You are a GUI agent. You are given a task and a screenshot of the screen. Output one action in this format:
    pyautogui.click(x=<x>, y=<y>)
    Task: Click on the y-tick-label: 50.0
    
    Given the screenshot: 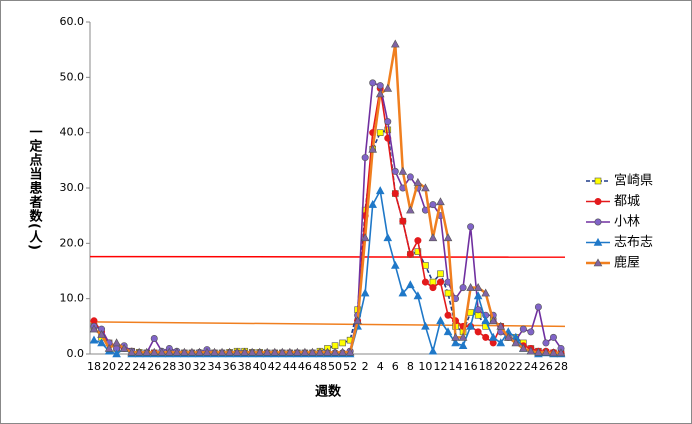 What is the action you would take?
    pyautogui.click(x=72, y=76)
    